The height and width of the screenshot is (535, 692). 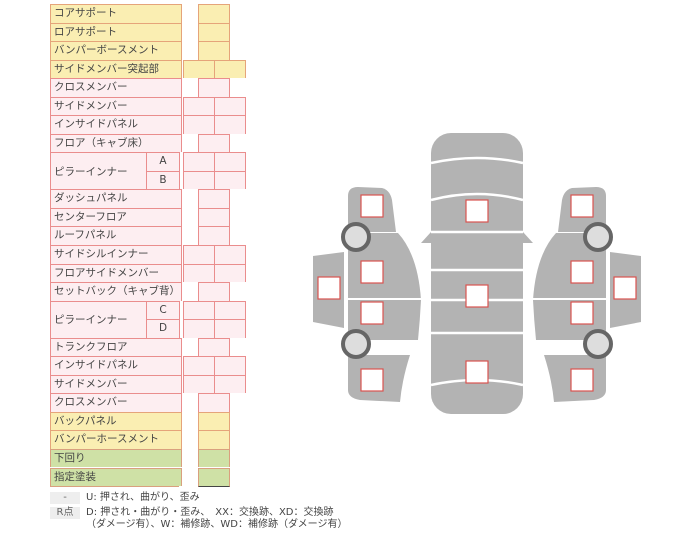 I want to click on marker-right-front-door, so click(x=582, y=272).